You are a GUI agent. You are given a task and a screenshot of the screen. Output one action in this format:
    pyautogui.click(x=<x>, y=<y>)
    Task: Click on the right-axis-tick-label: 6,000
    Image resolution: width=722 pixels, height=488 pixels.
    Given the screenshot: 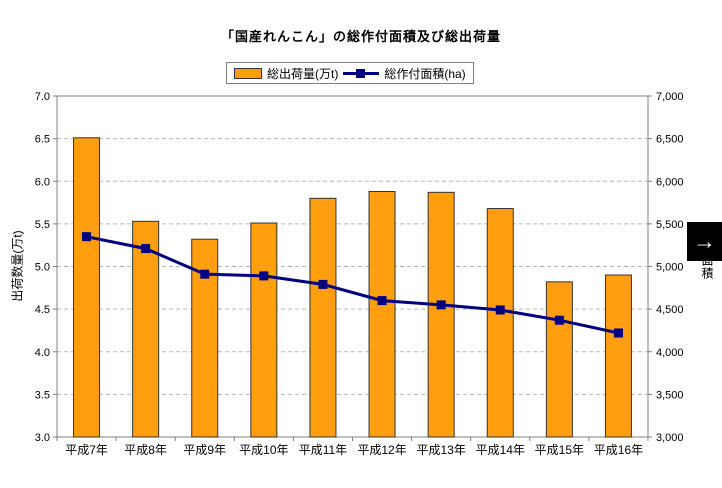 What is the action you would take?
    pyautogui.click(x=670, y=182)
    